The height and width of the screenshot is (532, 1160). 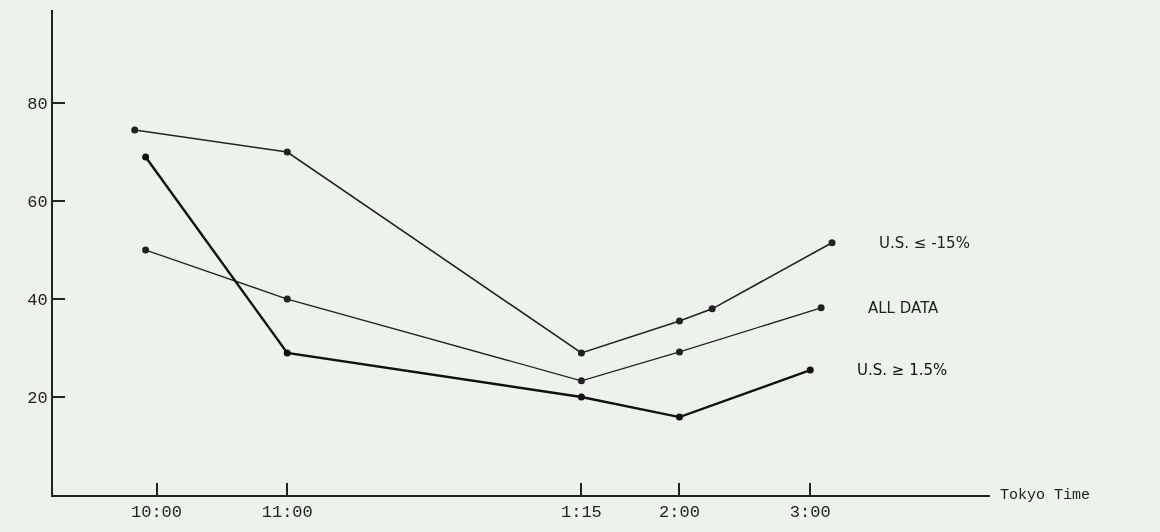 I want to click on y-tick-label: 40, so click(x=37, y=300).